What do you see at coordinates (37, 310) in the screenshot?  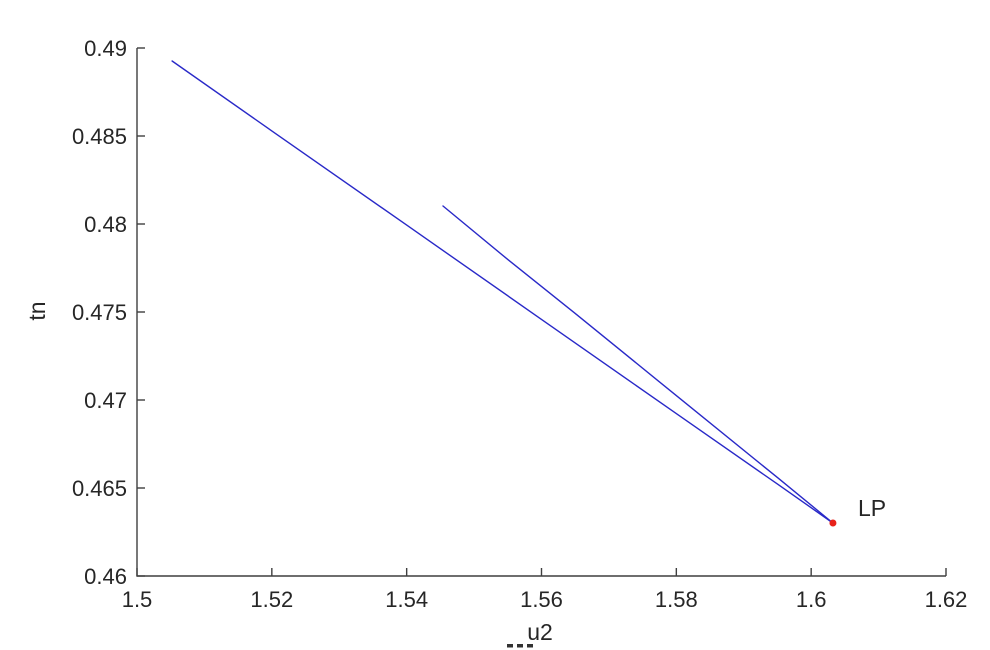 I see `y-axis-label: tn` at bounding box center [37, 310].